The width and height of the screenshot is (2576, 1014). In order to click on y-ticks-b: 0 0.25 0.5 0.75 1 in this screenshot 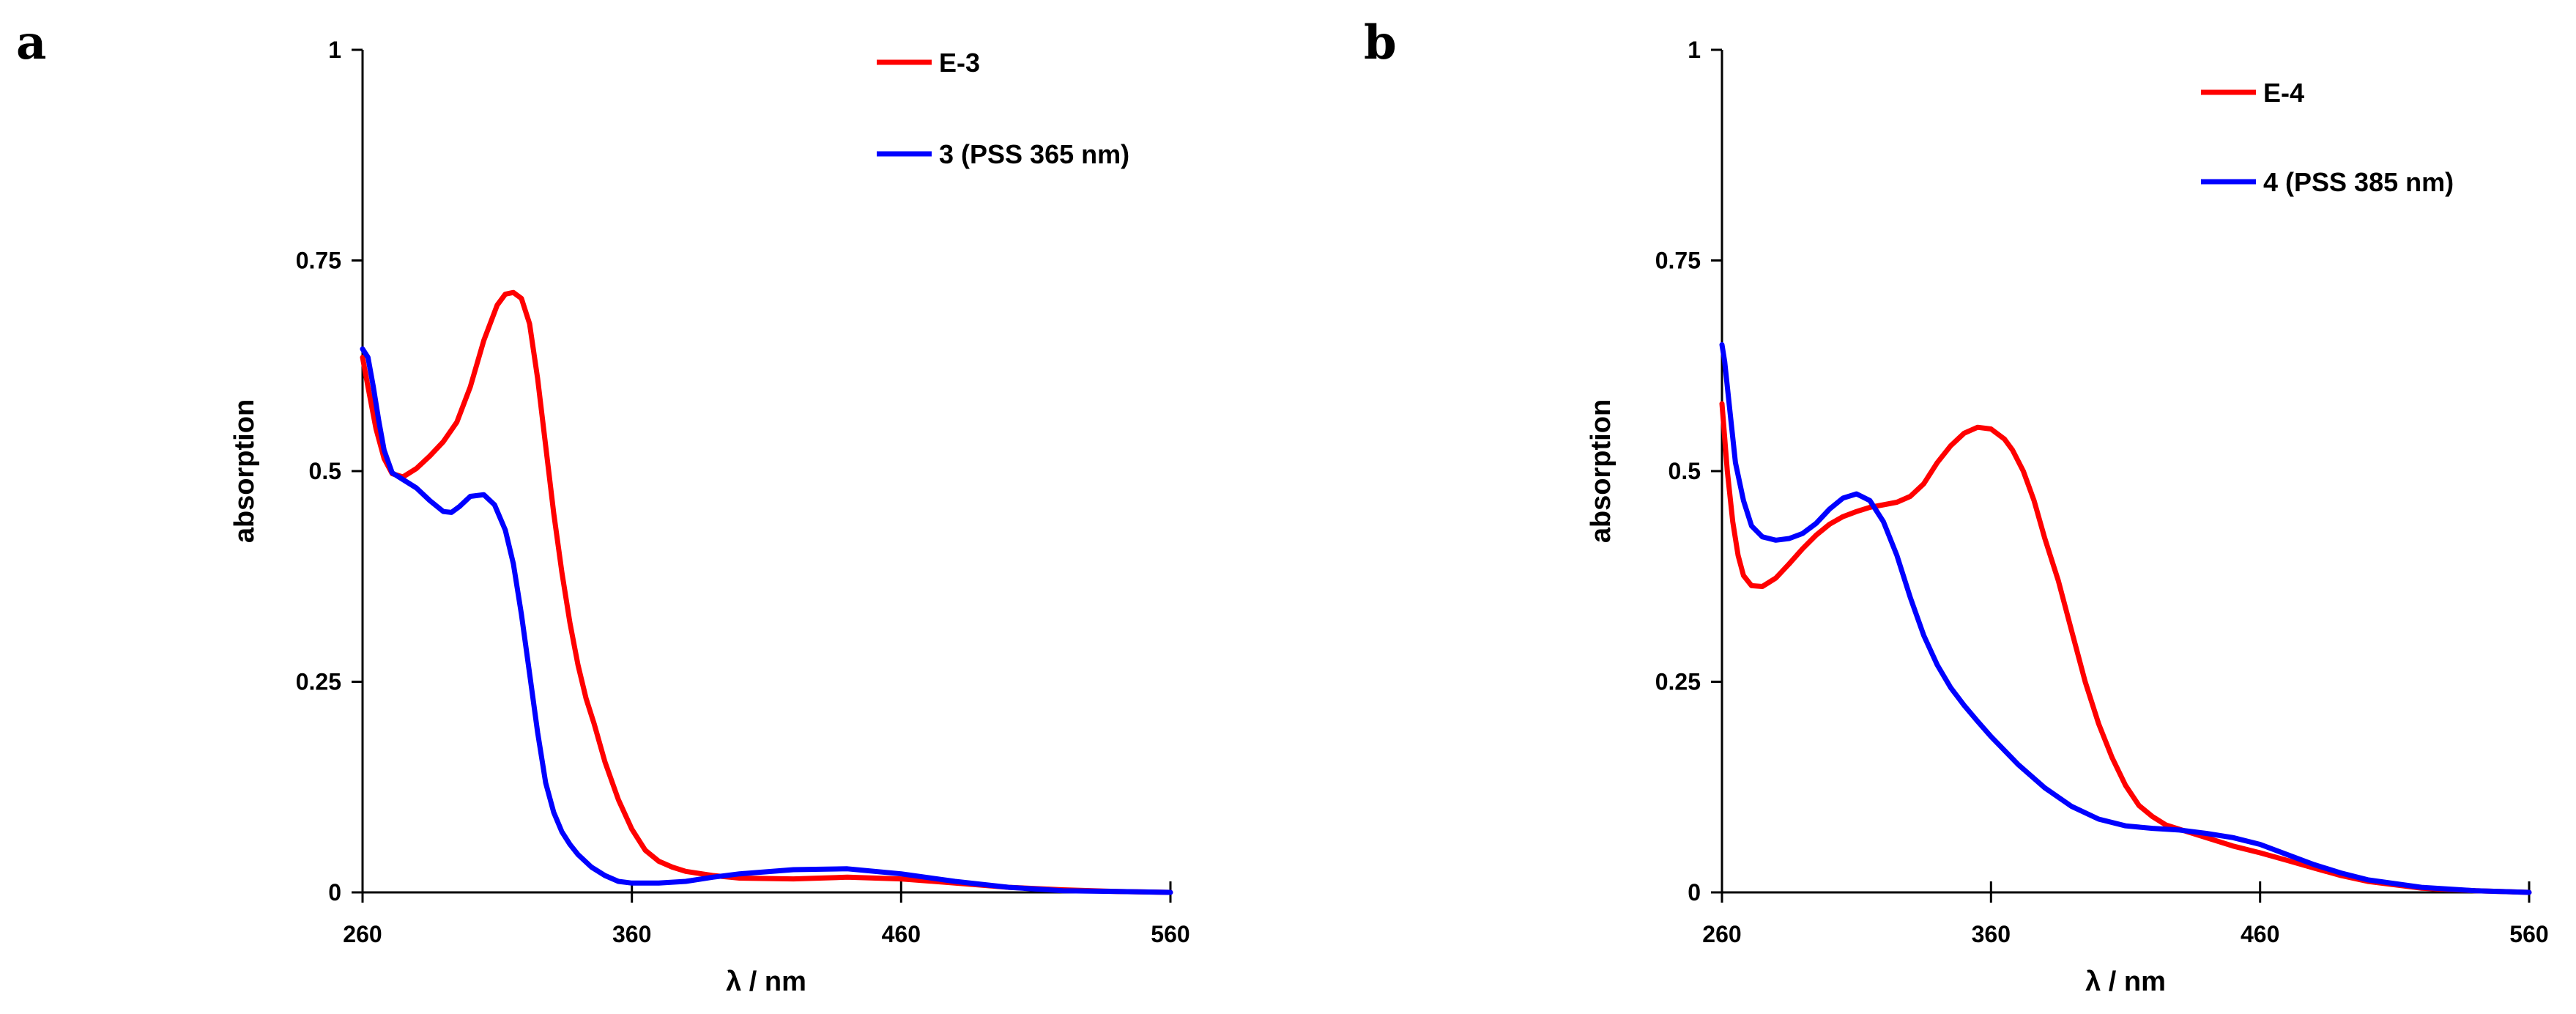, I will do `click(1688, 471)`.